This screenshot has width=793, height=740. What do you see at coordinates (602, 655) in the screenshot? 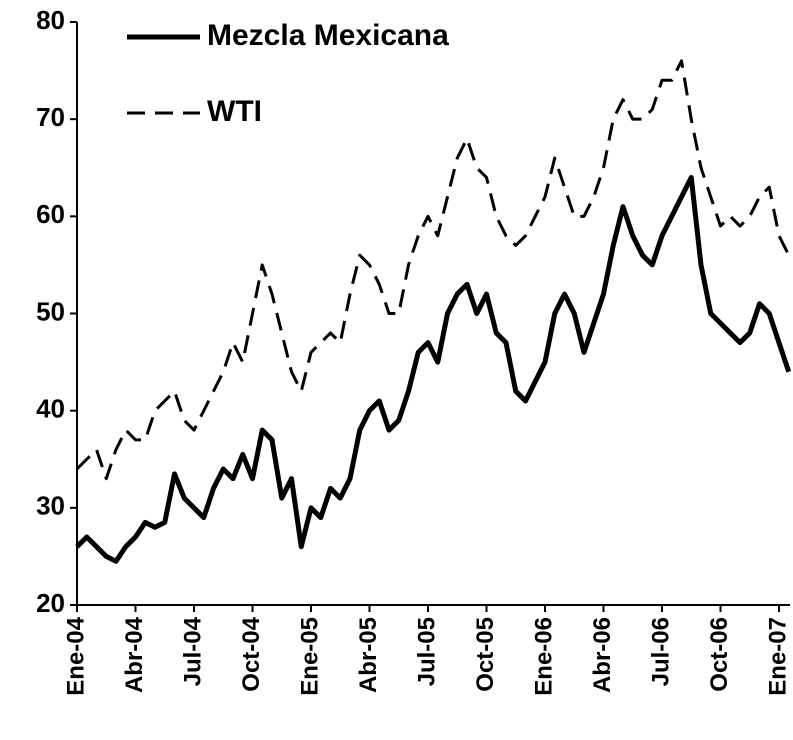
I see `x-tick-label: Abr-06` at bounding box center [602, 655].